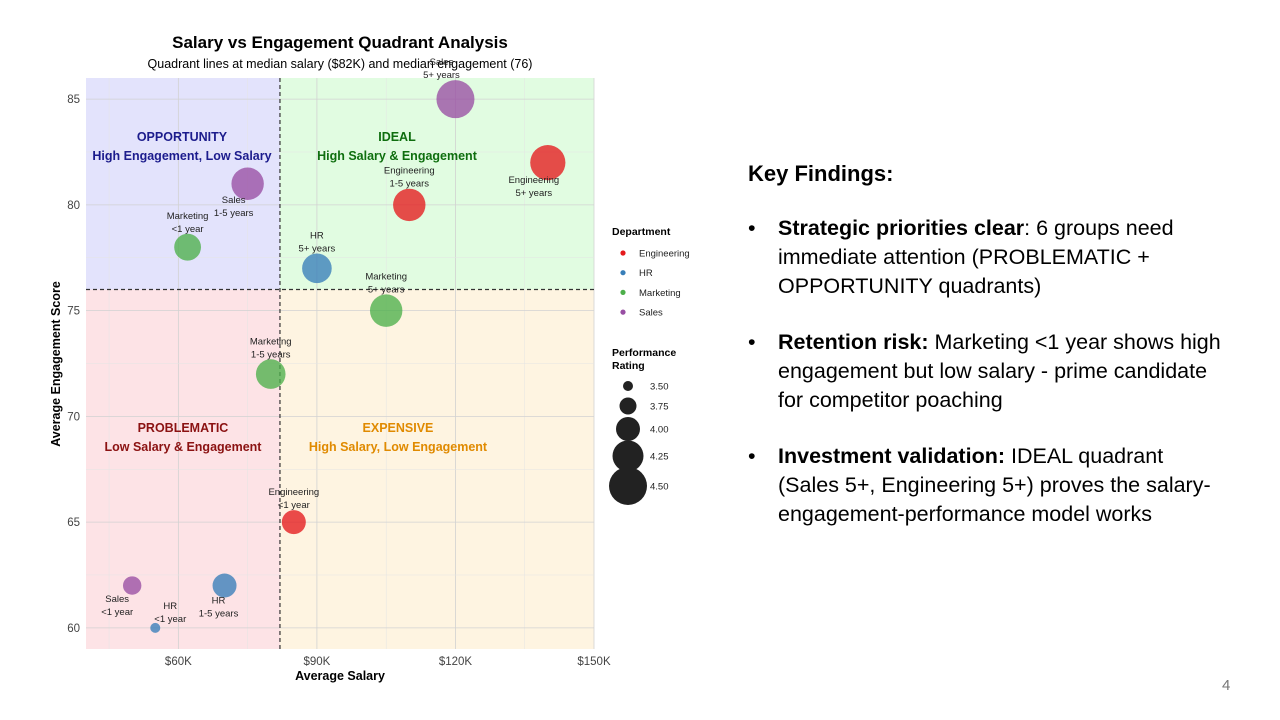 This screenshot has width=1280, height=720. What do you see at coordinates (316, 662) in the screenshot?
I see `x-tick-label: $90K` at bounding box center [316, 662].